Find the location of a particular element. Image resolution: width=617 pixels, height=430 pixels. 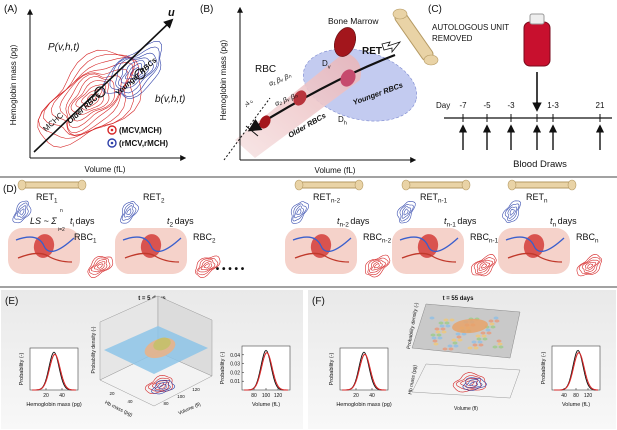

day-label: -7 is located at coordinates (463, 105).